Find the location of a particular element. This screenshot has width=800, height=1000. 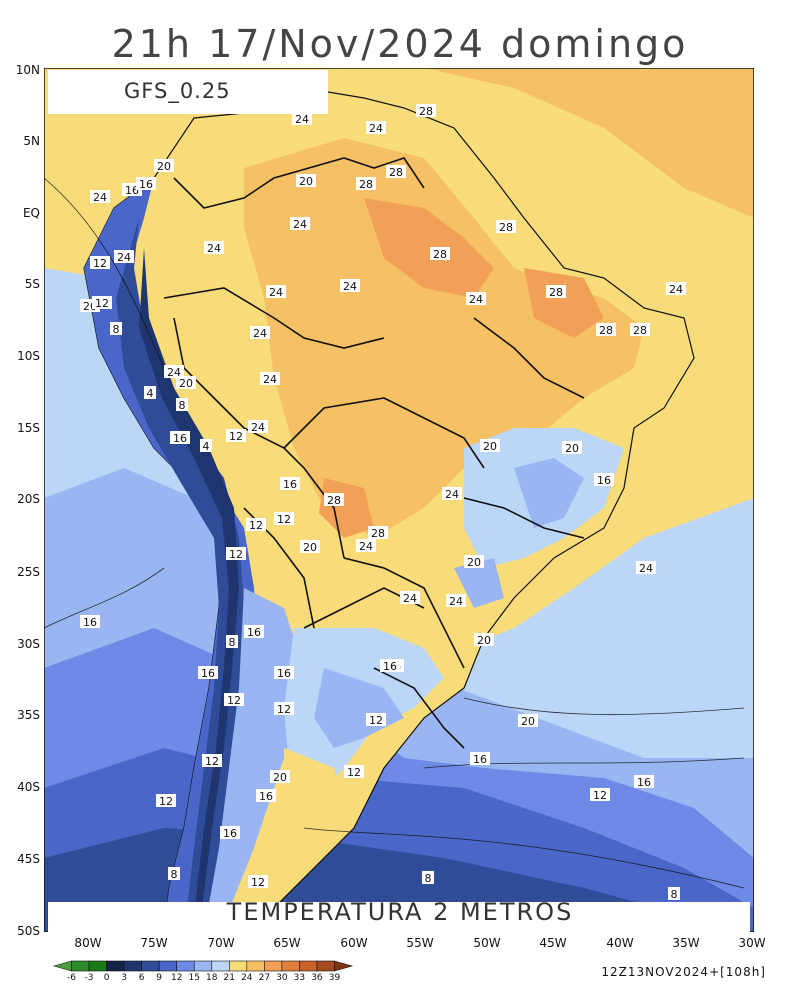

lat-tick-label: 5S is located at coordinates (32, 284).